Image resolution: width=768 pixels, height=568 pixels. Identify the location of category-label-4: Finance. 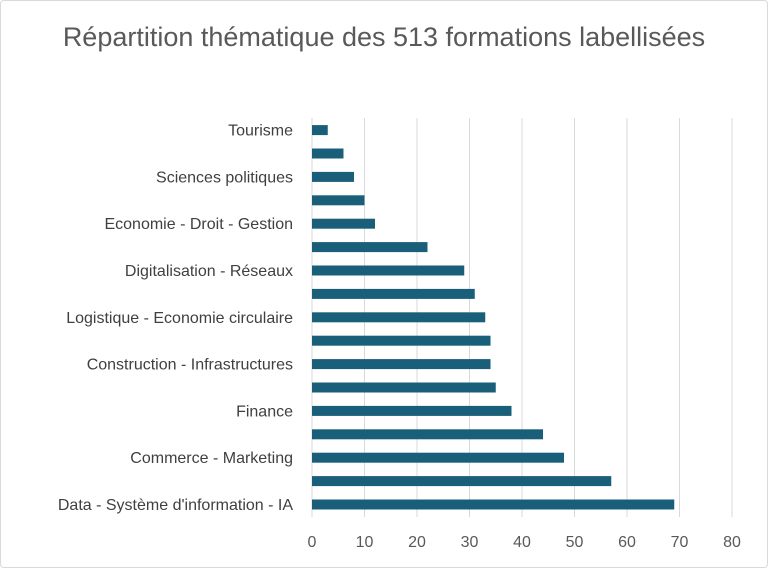
(264, 411).